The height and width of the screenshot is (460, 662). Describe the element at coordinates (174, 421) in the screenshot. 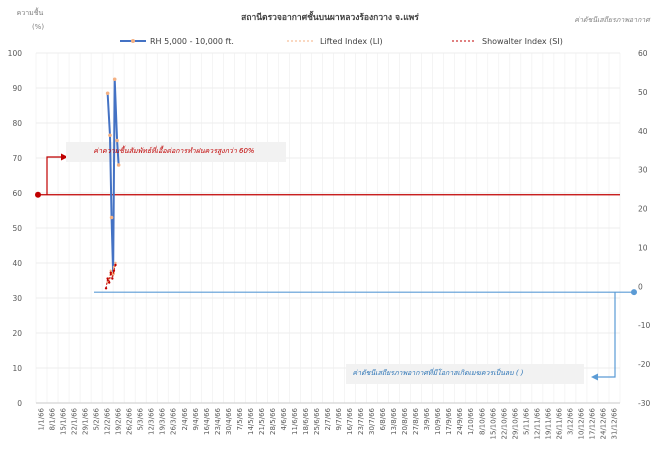

I see `x-tick-label: 26/3/66` at that location.